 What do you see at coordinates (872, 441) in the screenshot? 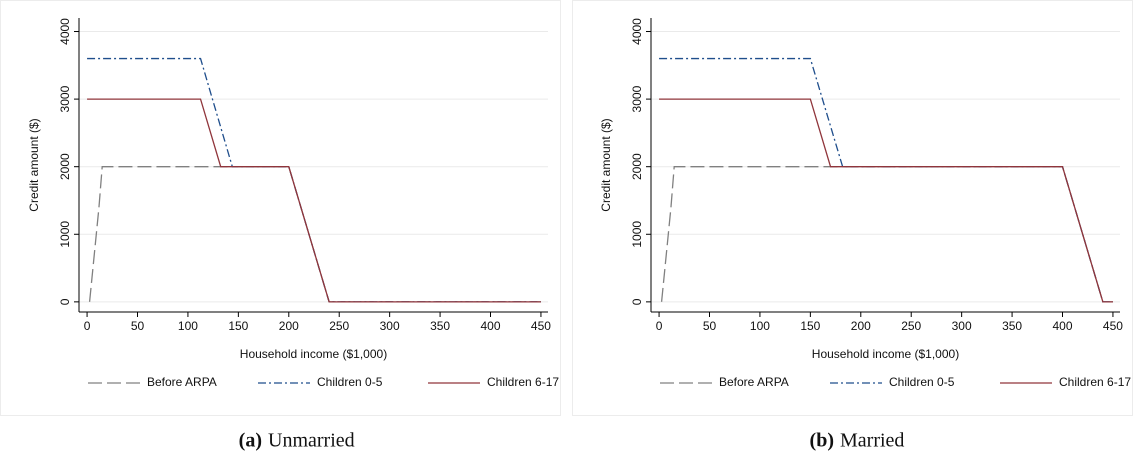
I see `caption: Married` at bounding box center [872, 441].